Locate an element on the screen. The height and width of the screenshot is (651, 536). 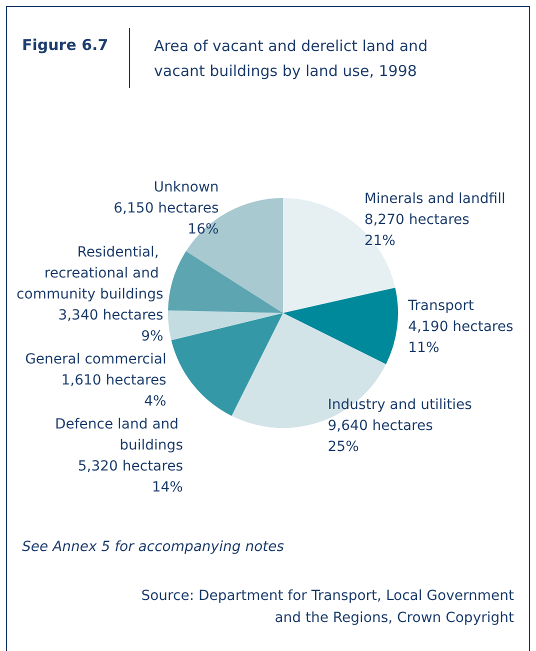
text: See Annex 5 for accompanying notes is located at coordinates (153, 547).